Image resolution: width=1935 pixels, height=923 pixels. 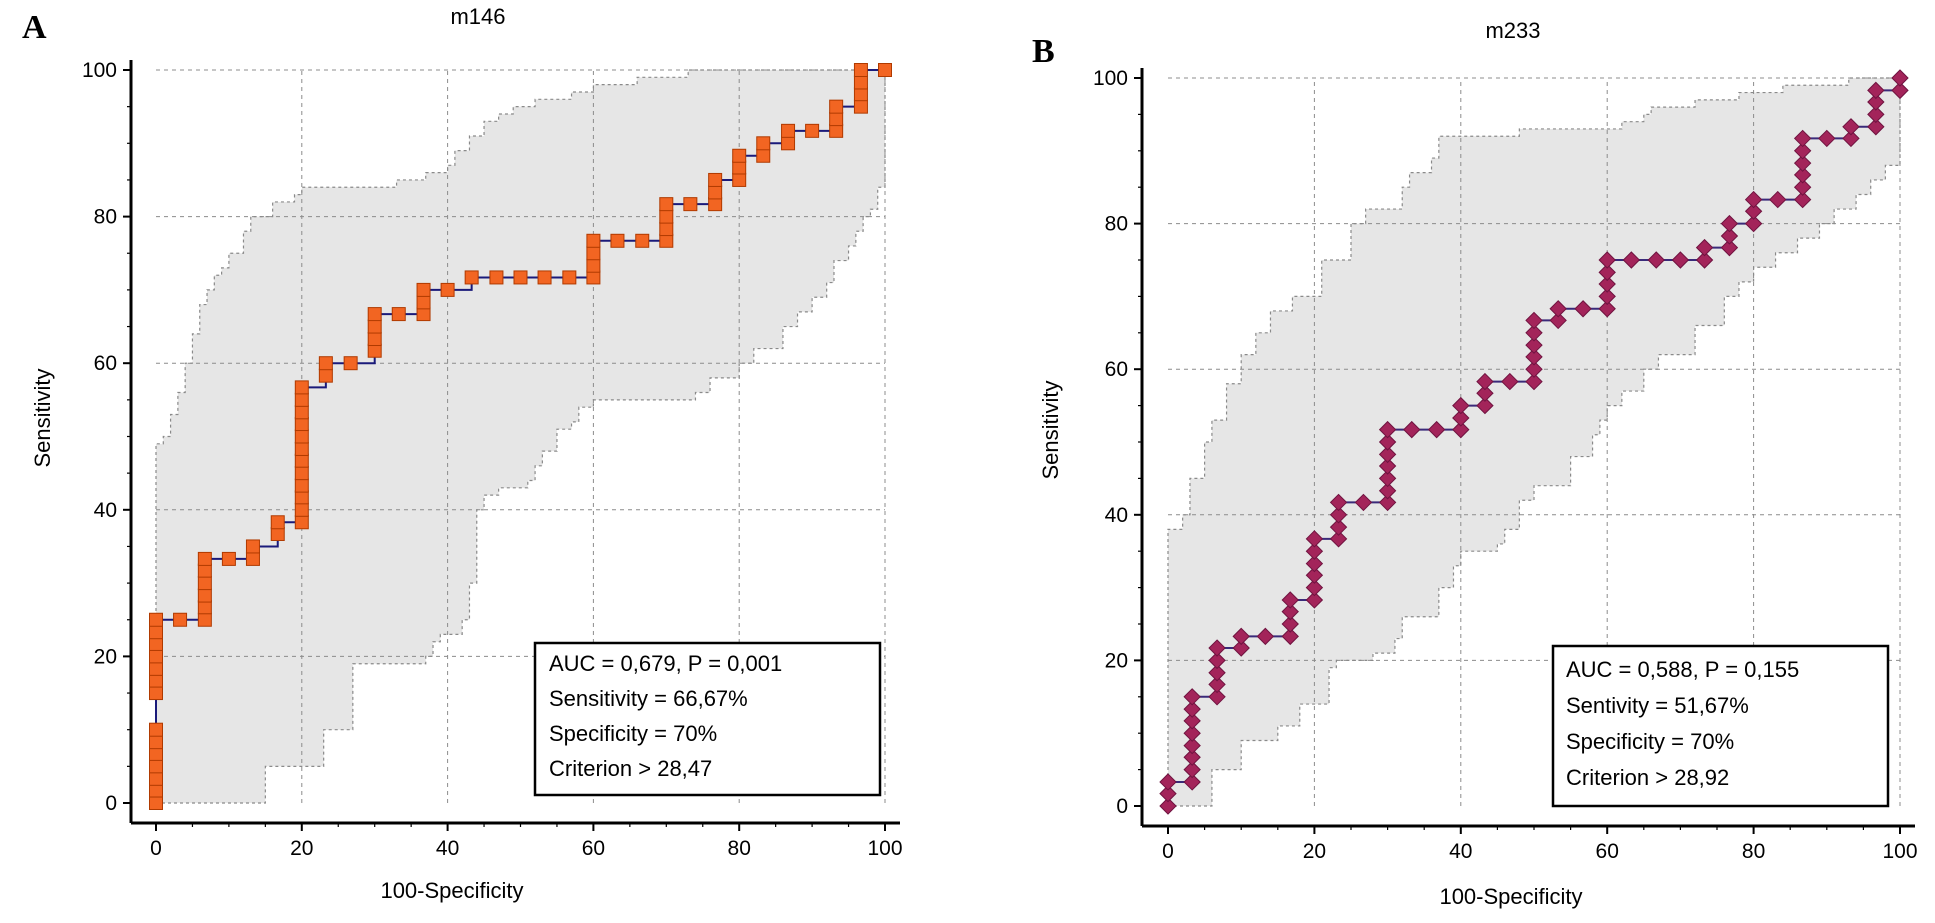 What do you see at coordinates (1050, 429) in the screenshot?
I see `panel-b-y-axis-label: Sensitivity` at bounding box center [1050, 429].